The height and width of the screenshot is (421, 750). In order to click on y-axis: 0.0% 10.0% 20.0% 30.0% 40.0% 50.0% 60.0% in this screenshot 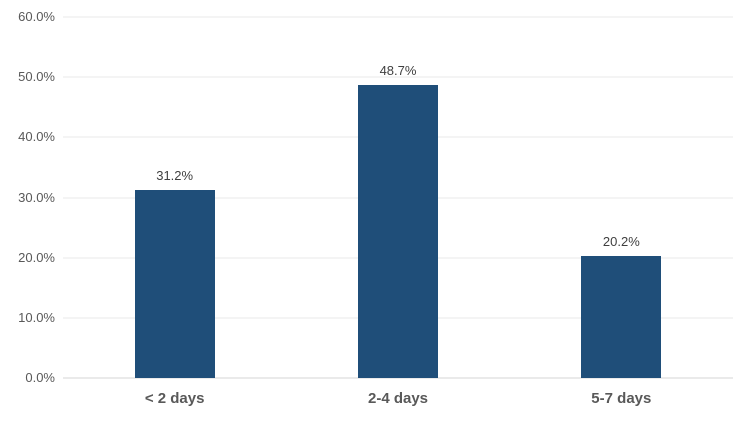, I will do `click(27, 197)`.